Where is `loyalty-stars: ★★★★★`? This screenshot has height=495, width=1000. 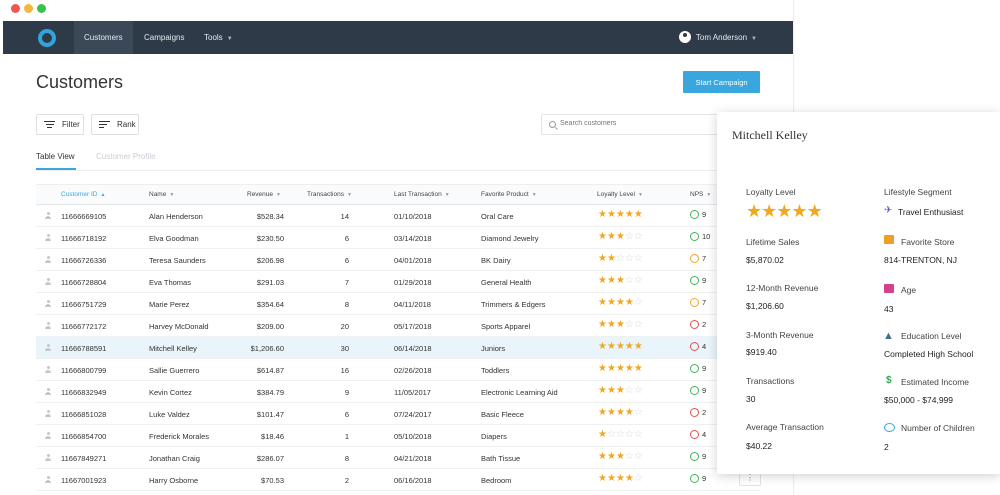
loyalty-stars: ★★★★★ is located at coordinates (620, 214).